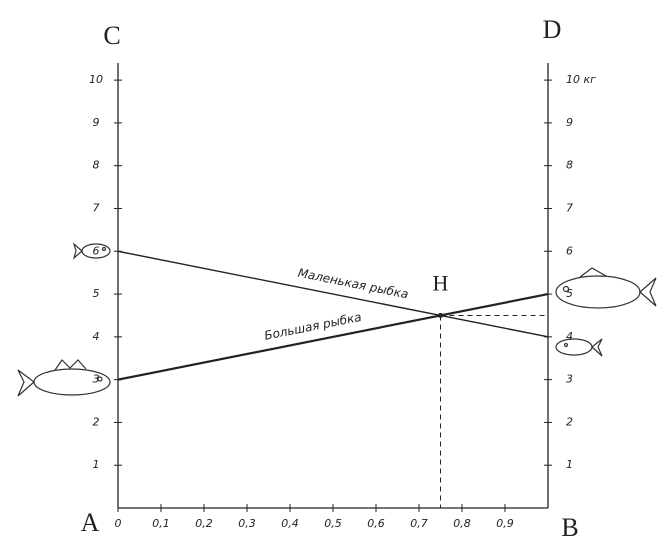 This screenshot has height=556, width=666. I want to click on x-tick-label: 0,9, so click(505, 523).